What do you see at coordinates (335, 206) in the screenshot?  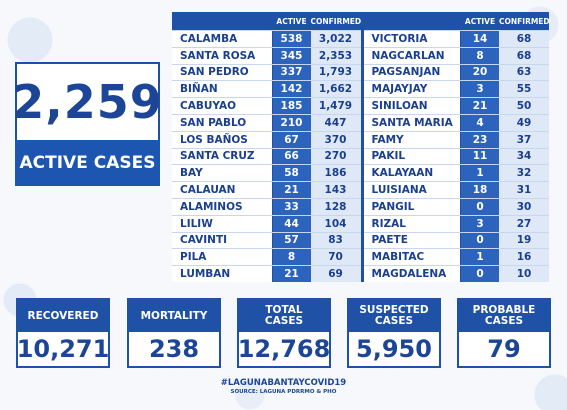 I see `confirmed-count: 128` at bounding box center [335, 206].